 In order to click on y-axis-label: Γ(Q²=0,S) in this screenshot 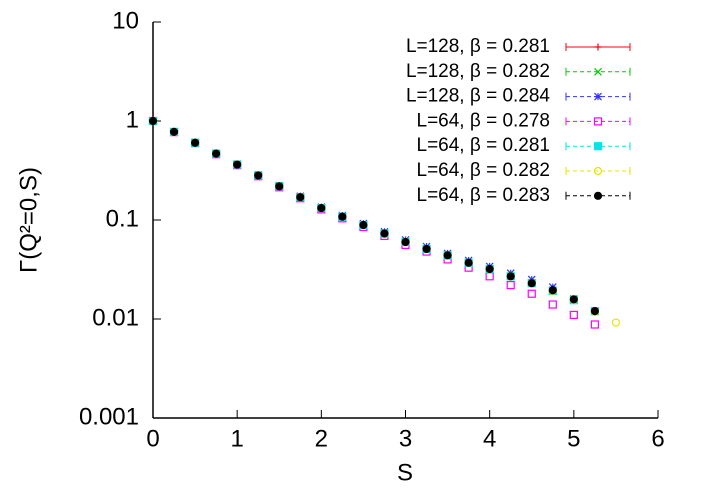, I will do `click(28, 220)`.